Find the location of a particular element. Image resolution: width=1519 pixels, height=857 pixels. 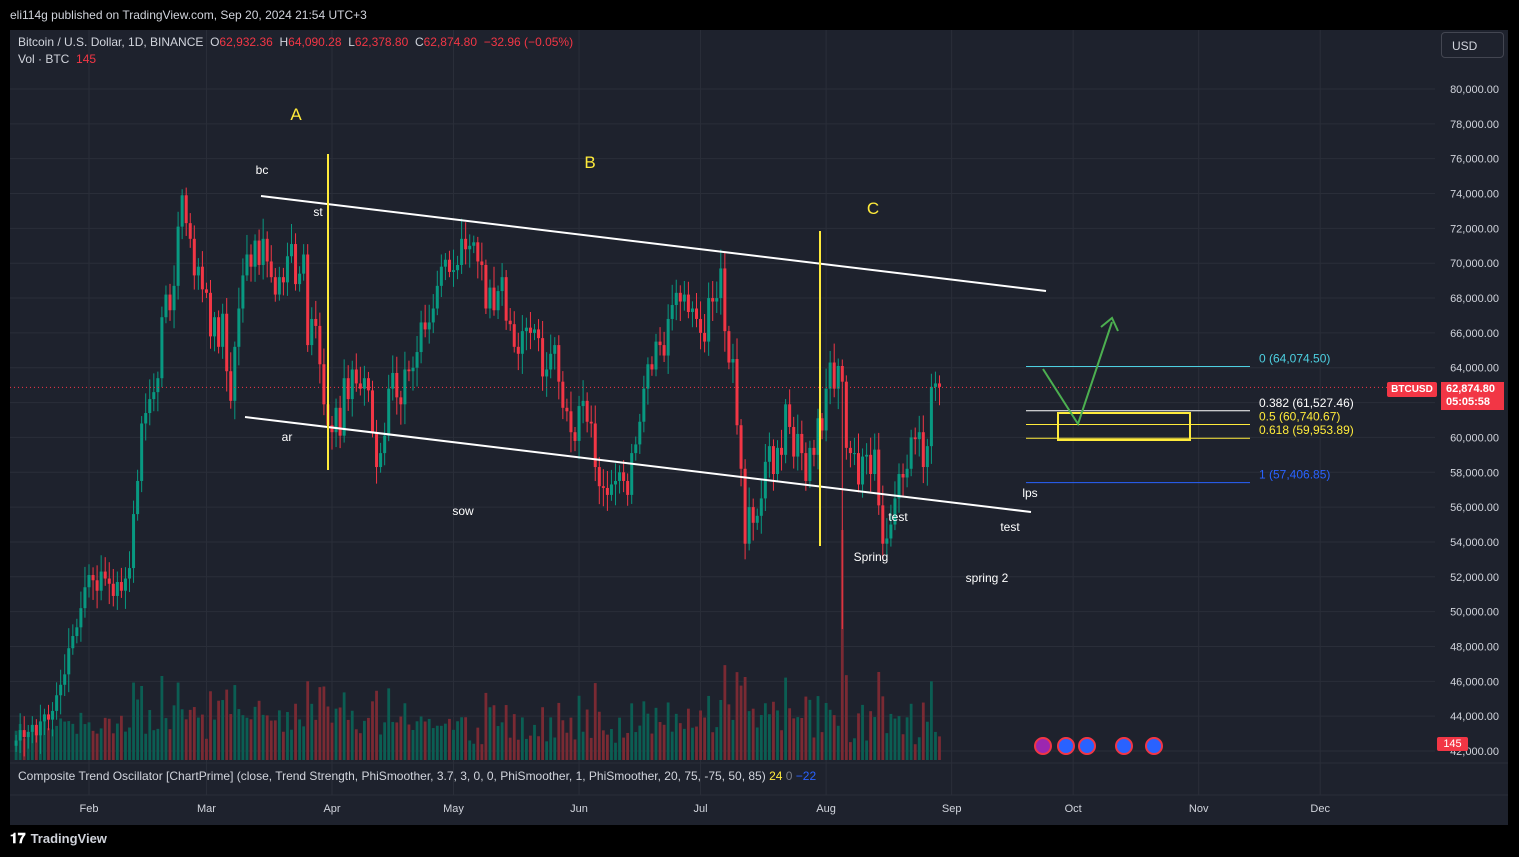

close-label: C is located at coordinates (419, 42).